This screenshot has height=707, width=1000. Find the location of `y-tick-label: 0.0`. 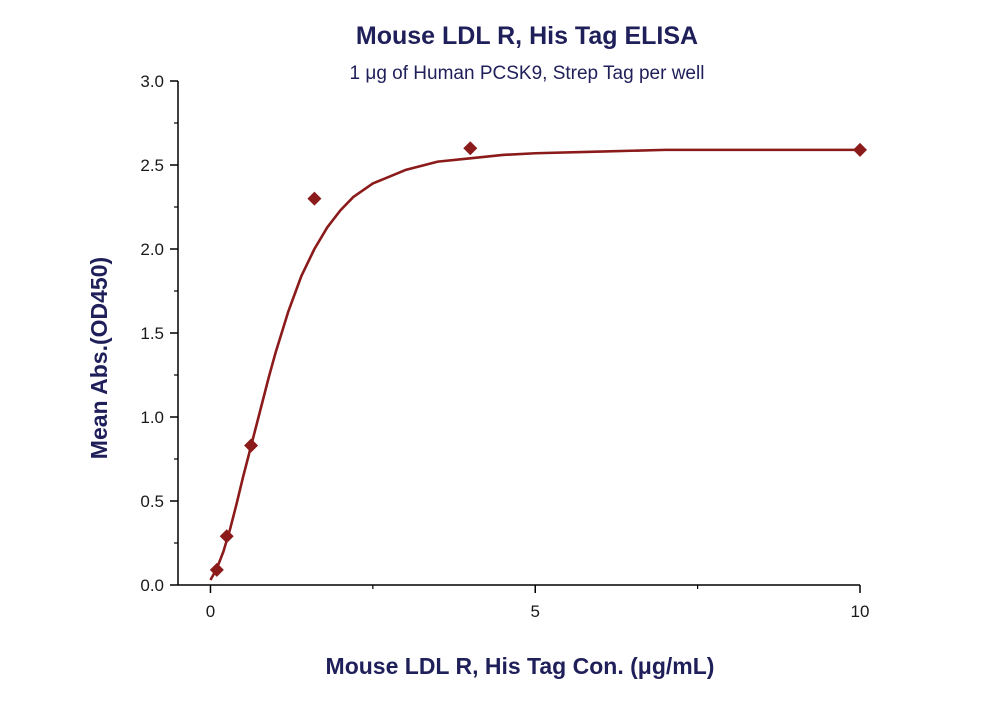

y-tick-label: 0.0 is located at coordinates (152, 585).